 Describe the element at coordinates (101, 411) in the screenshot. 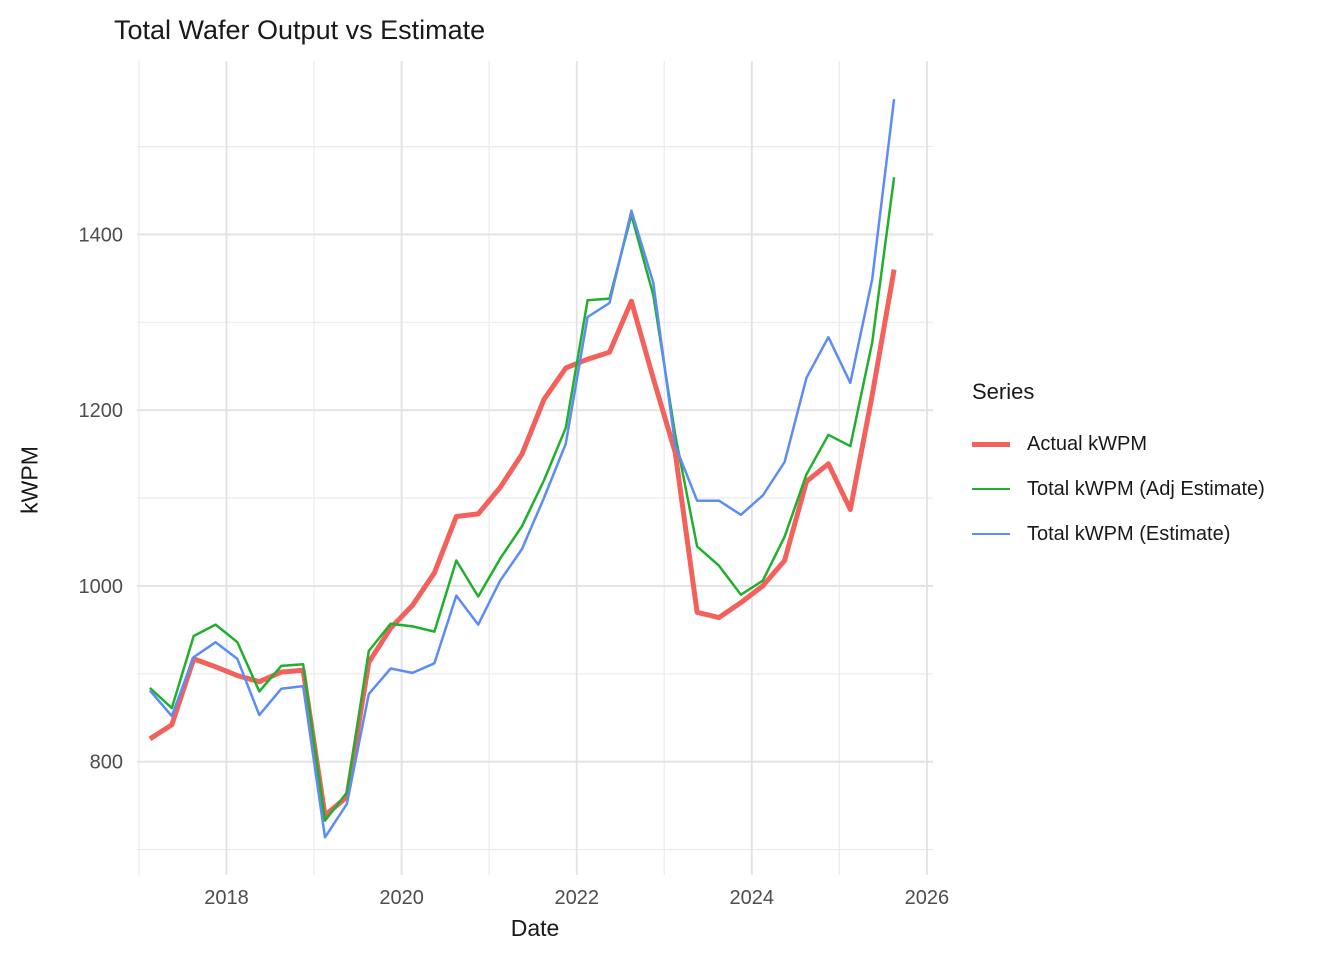

I see `y-tick-label-1200: 1200` at that location.